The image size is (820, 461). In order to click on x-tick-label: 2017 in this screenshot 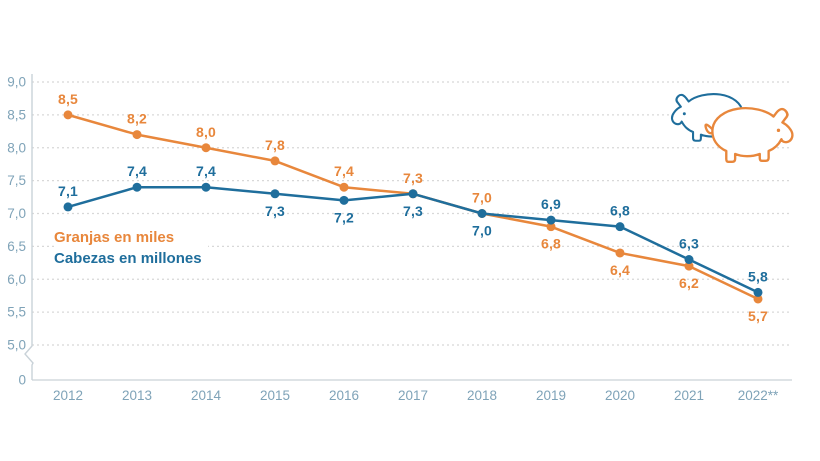, I will do `click(413, 395)`.